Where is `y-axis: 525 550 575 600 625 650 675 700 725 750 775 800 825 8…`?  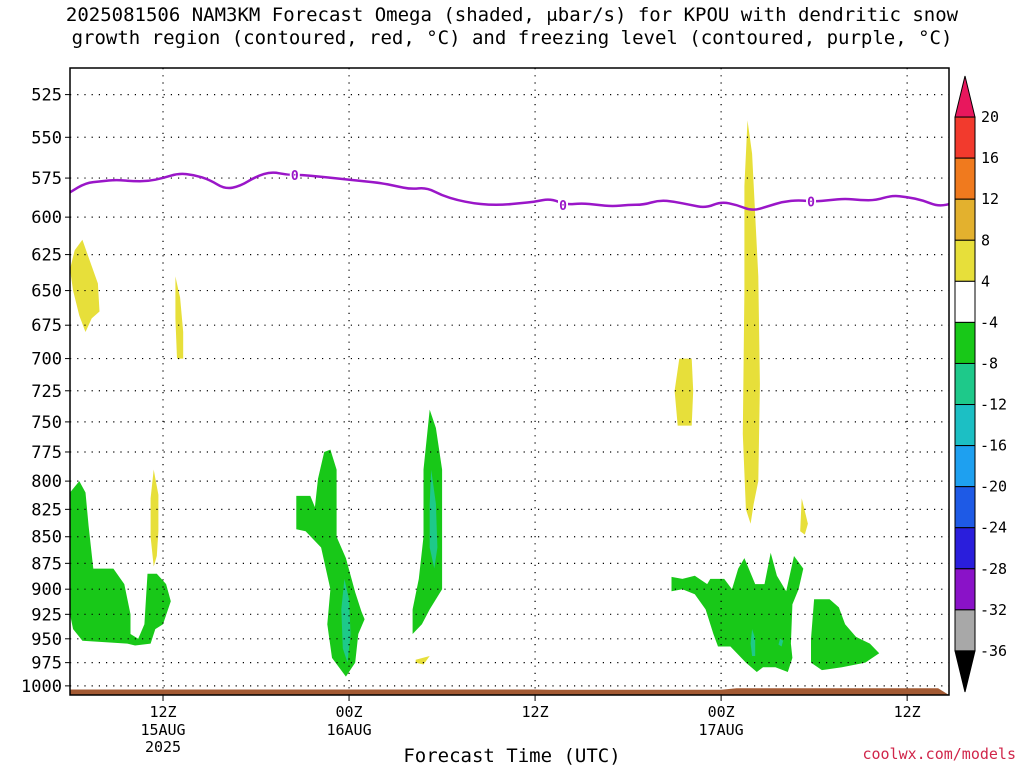
y-axis: 525 550 575 600 625 650 675 700 725 750 775 800 825 8… is located at coordinates (45, 391).